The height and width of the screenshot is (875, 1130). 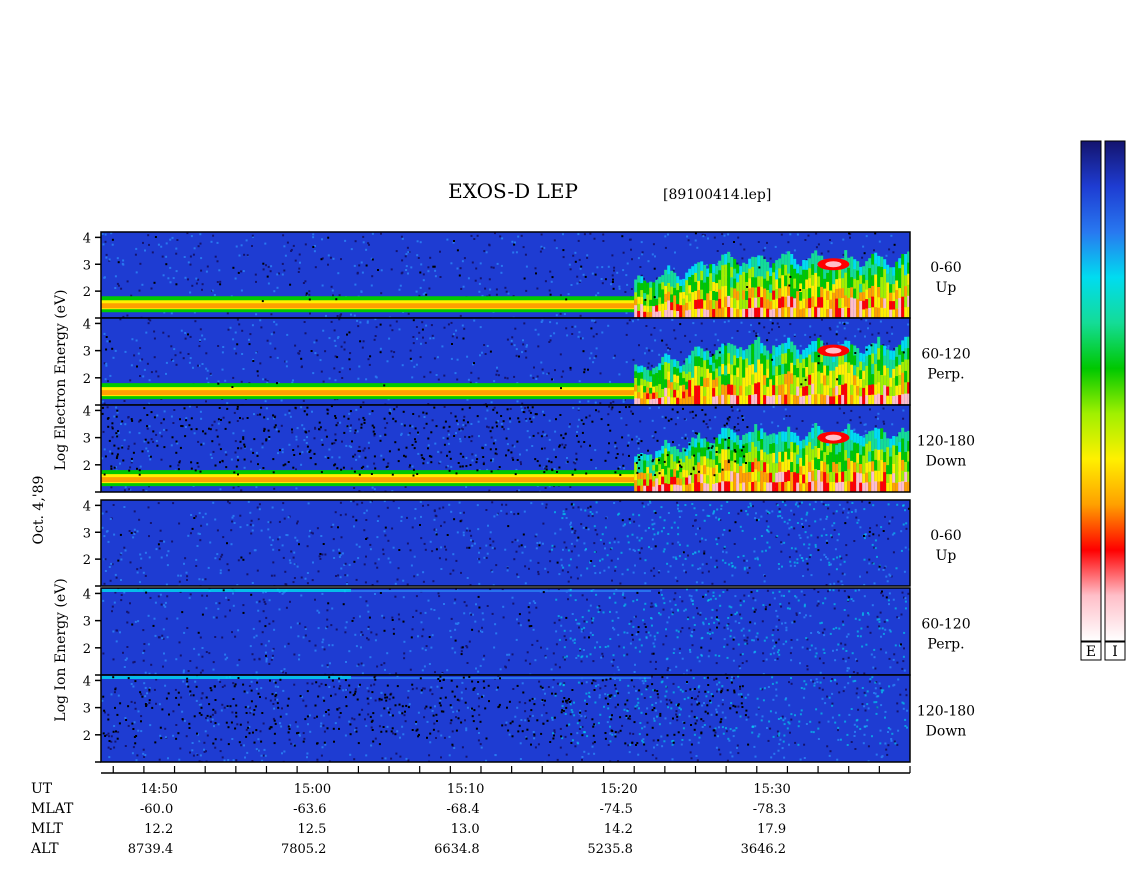 I want to click on panel-electron-down: 2 3 4 120-180 Down, so click(x=529, y=448).